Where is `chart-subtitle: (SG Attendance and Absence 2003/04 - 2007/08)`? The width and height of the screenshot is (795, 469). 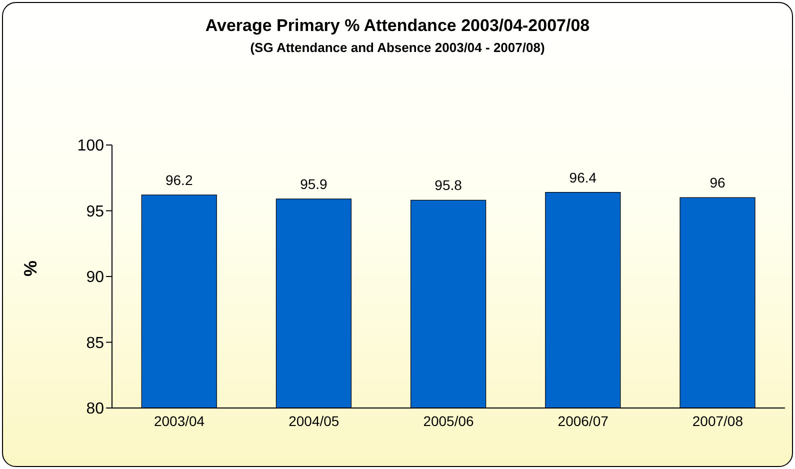 chart-subtitle: (SG Attendance and Absence 2003/04 - 2007/08) is located at coordinates (397, 47).